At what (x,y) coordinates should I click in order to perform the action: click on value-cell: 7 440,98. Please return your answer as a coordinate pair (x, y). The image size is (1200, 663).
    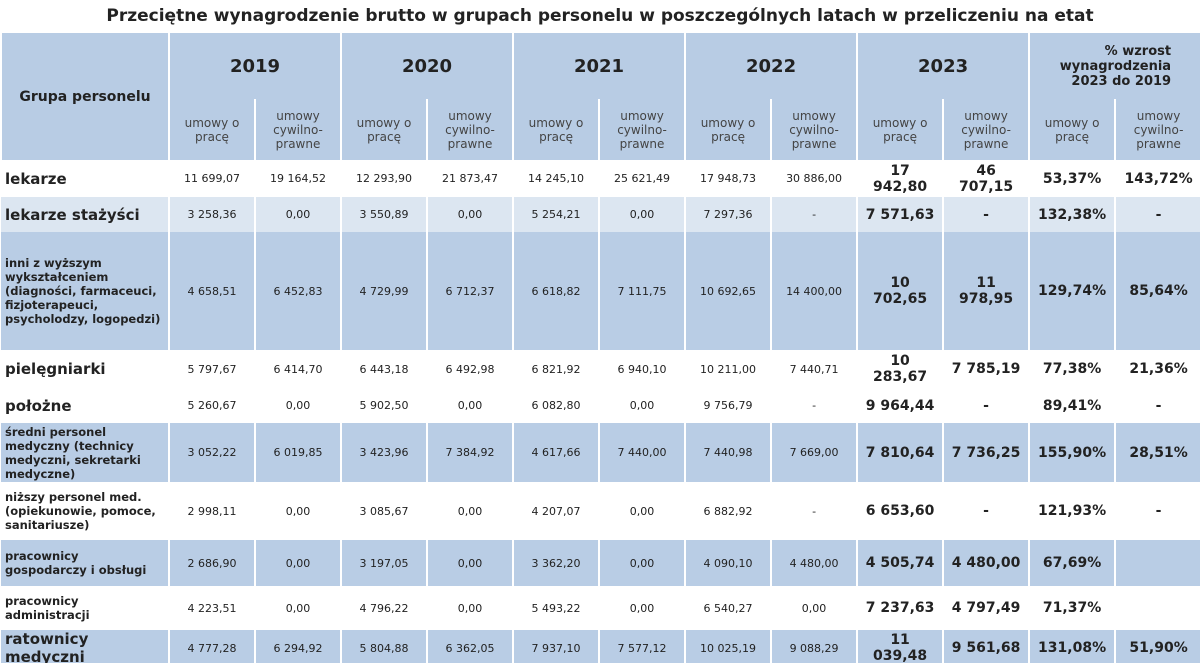
    Looking at the image, I should click on (728, 452).